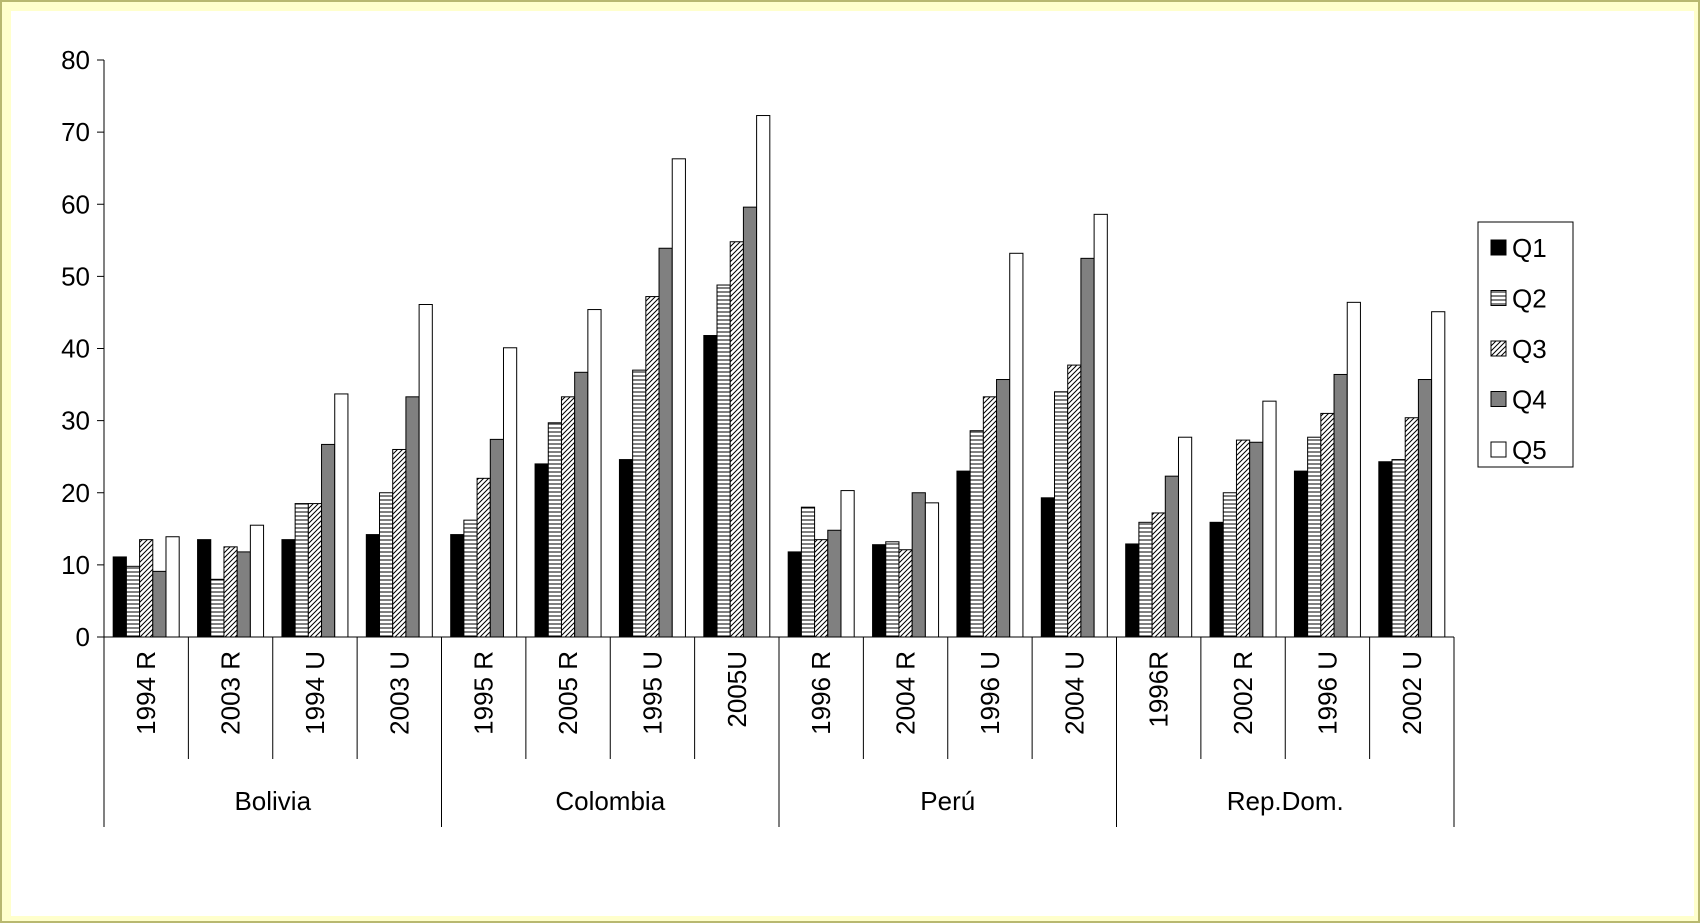 The height and width of the screenshot is (923, 1700). What do you see at coordinates (1498, 247) in the screenshot?
I see `legend-swatch-q1` at bounding box center [1498, 247].